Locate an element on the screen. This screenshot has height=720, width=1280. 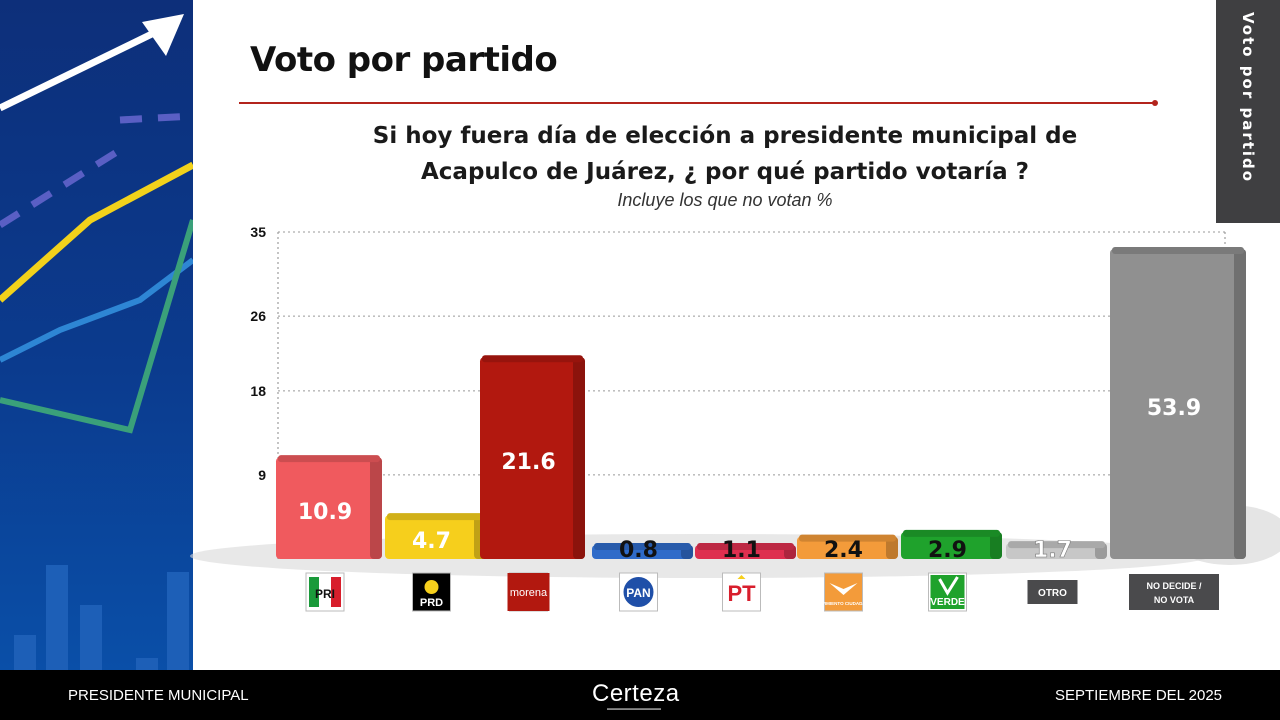
y-tick-label: 35 is located at coordinates (258, 232).